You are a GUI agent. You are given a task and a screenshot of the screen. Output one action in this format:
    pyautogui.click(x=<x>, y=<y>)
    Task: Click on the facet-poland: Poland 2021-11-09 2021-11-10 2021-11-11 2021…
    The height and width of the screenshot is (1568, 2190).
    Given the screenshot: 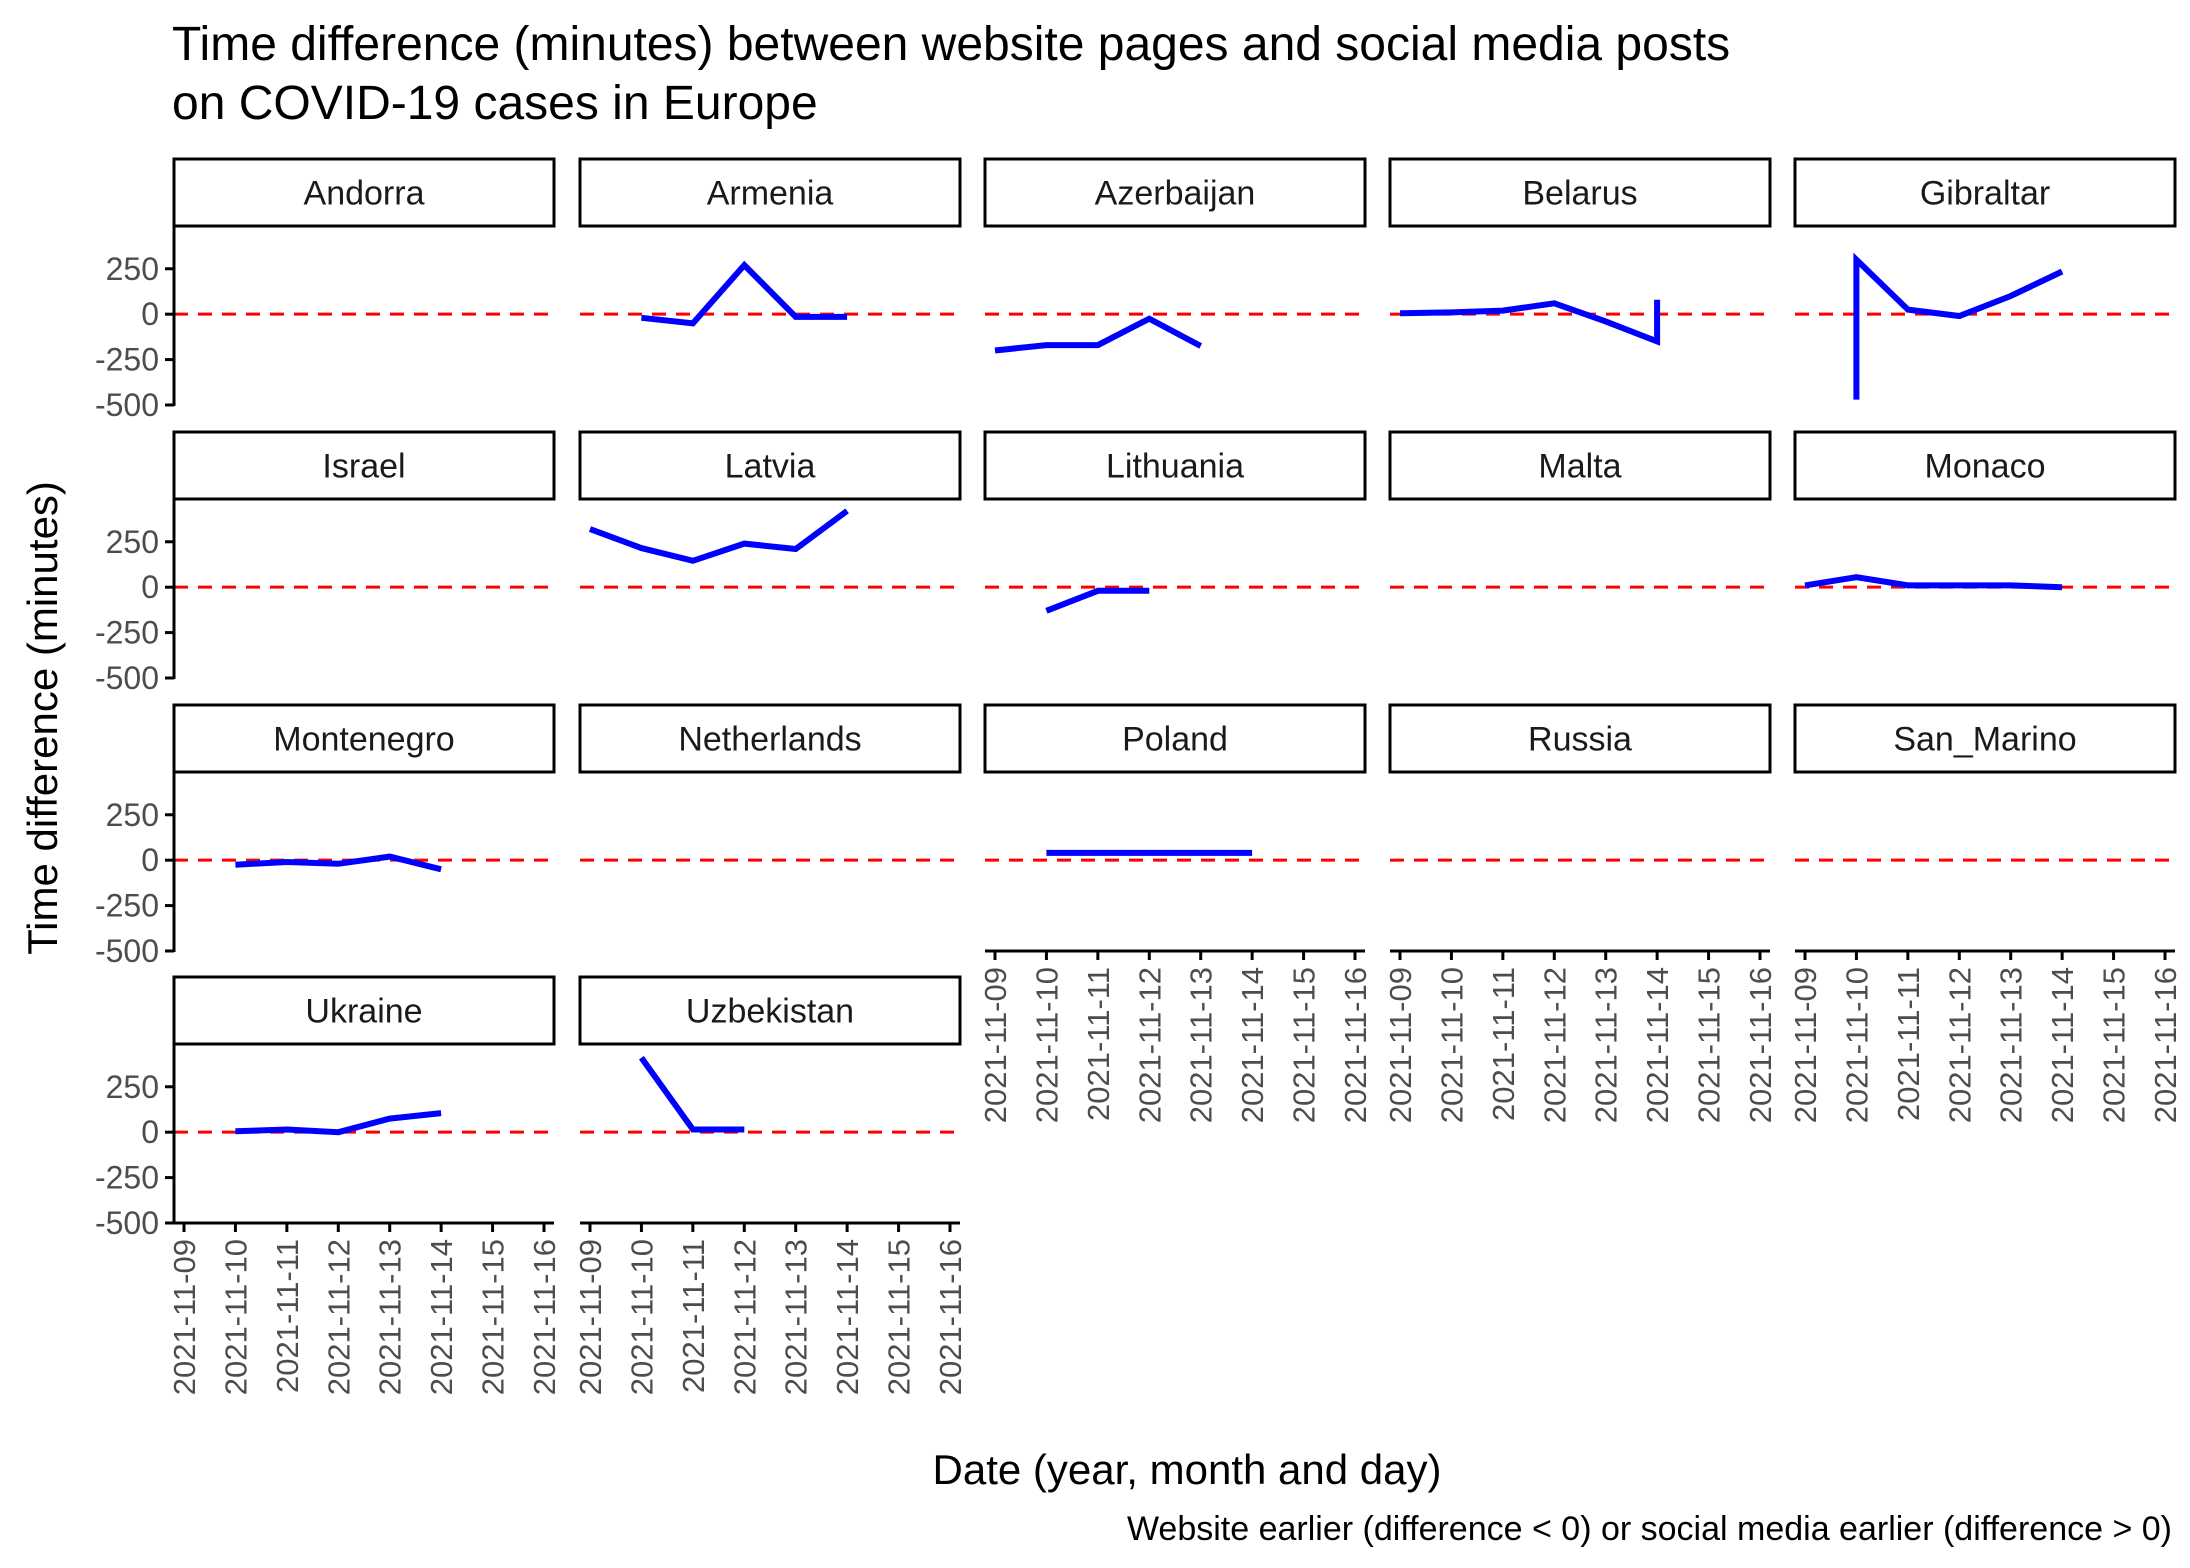 What is the action you would take?
    pyautogui.click(x=1175, y=913)
    